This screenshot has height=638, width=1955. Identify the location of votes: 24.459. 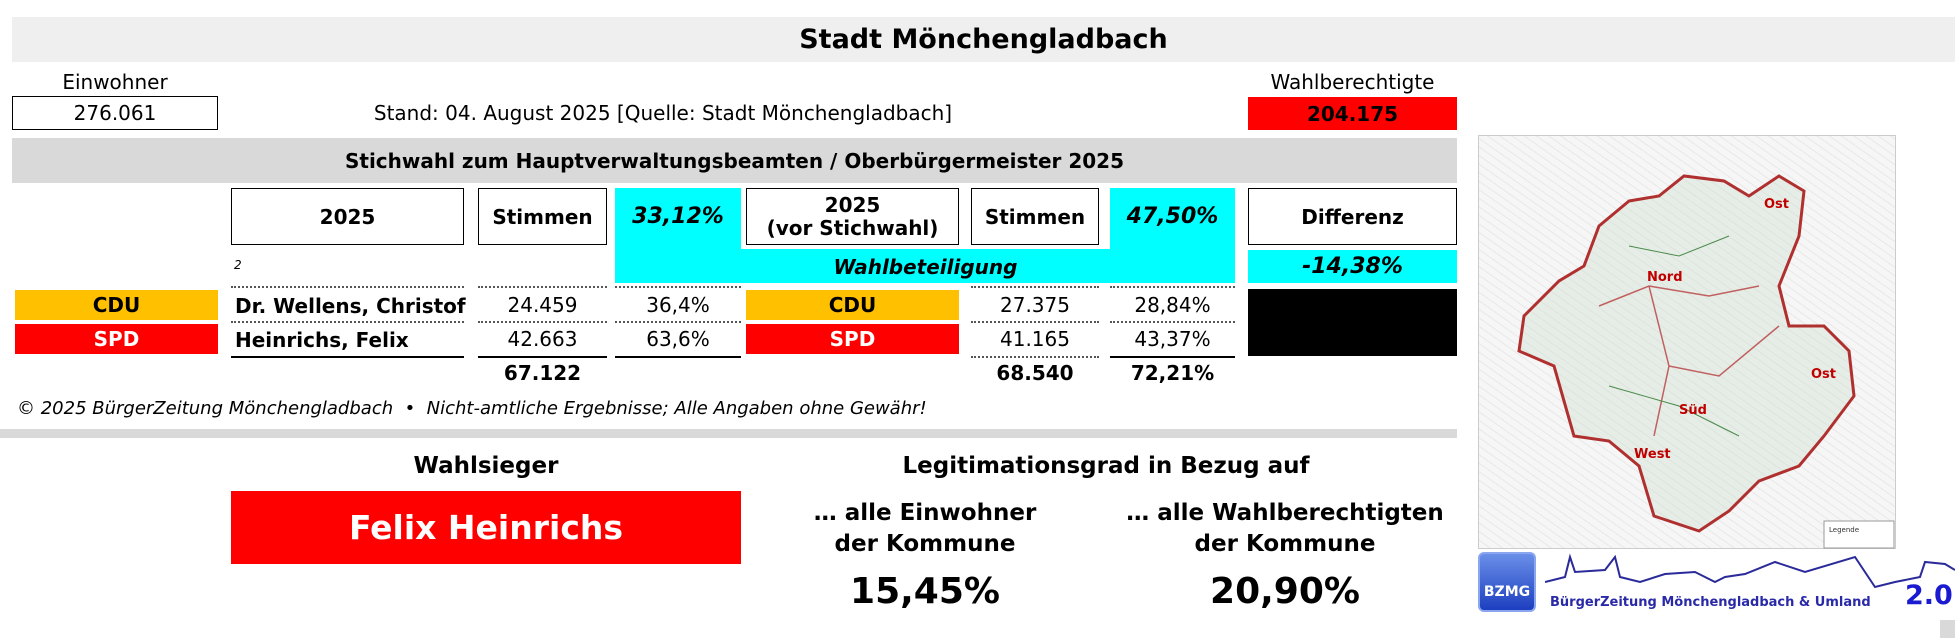
(542, 305).